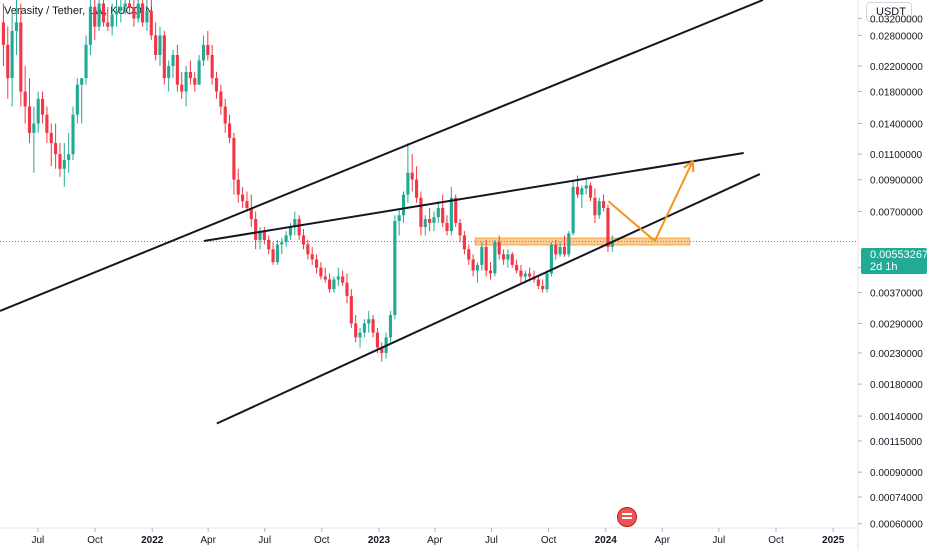 This screenshot has width=932, height=550. What do you see at coordinates (379, 540) in the screenshot?
I see `x-tick-label: 2023` at bounding box center [379, 540].